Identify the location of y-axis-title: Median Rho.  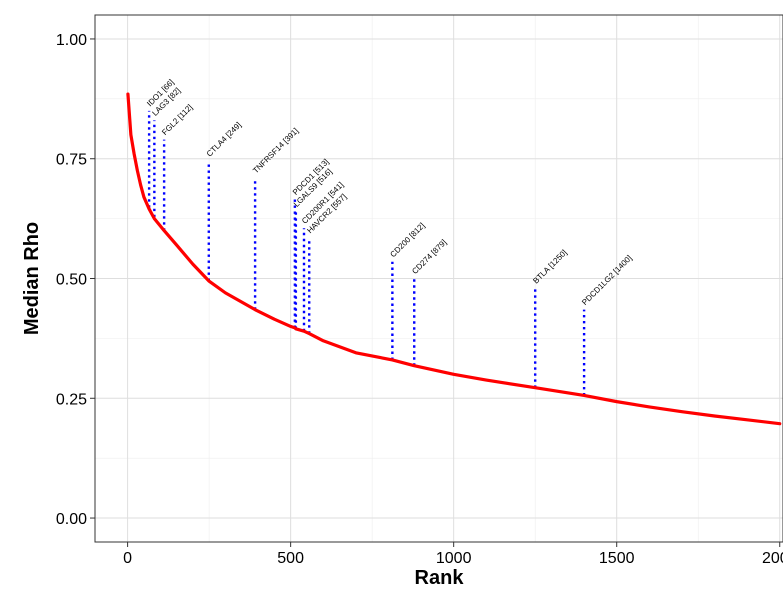
(32, 278).